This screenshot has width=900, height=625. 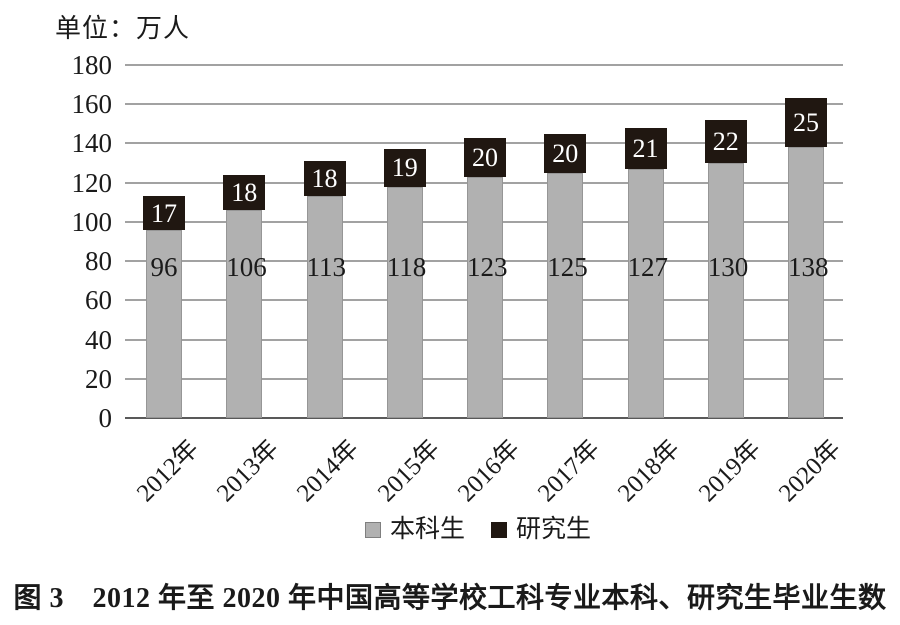 I want to click on legend-label: 本科生, so click(x=427, y=529).